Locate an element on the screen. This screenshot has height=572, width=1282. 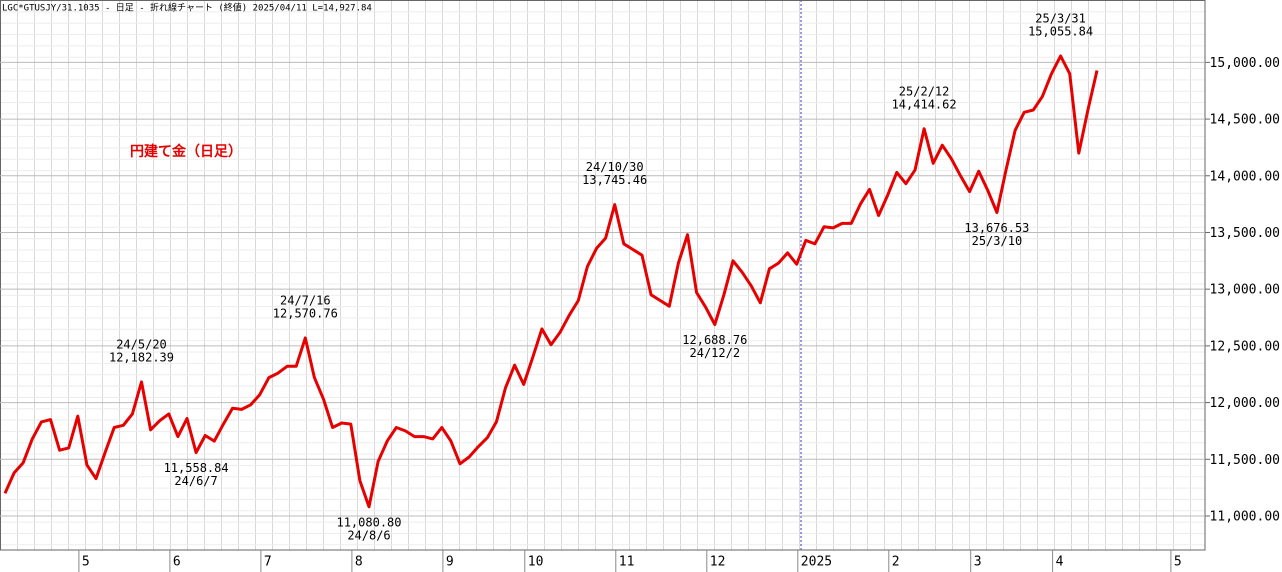
y-tick-label: 14,500.00 is located at coordinates (1245, 120).